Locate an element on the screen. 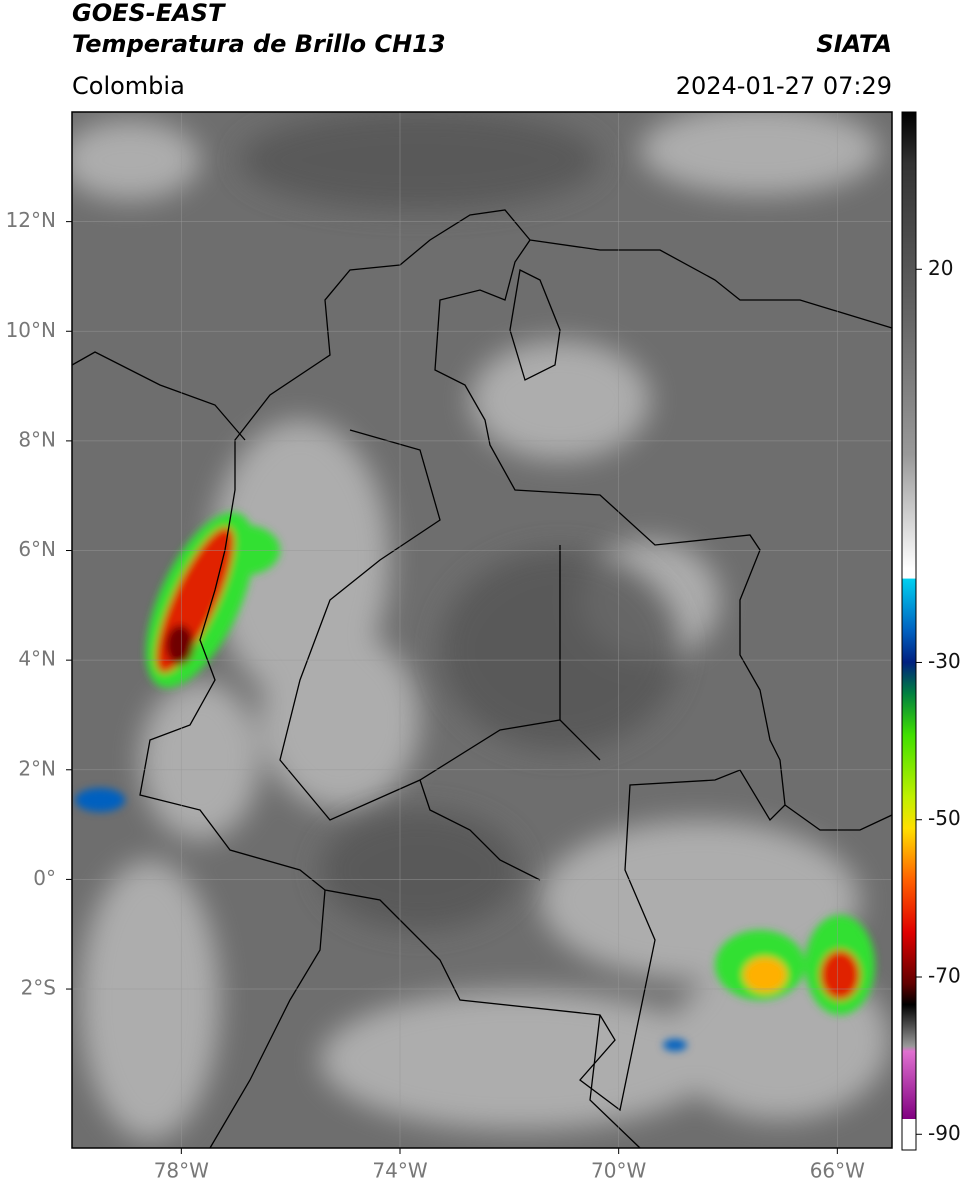  y-tick-label: 2°S is located at coordinates (38, 988).